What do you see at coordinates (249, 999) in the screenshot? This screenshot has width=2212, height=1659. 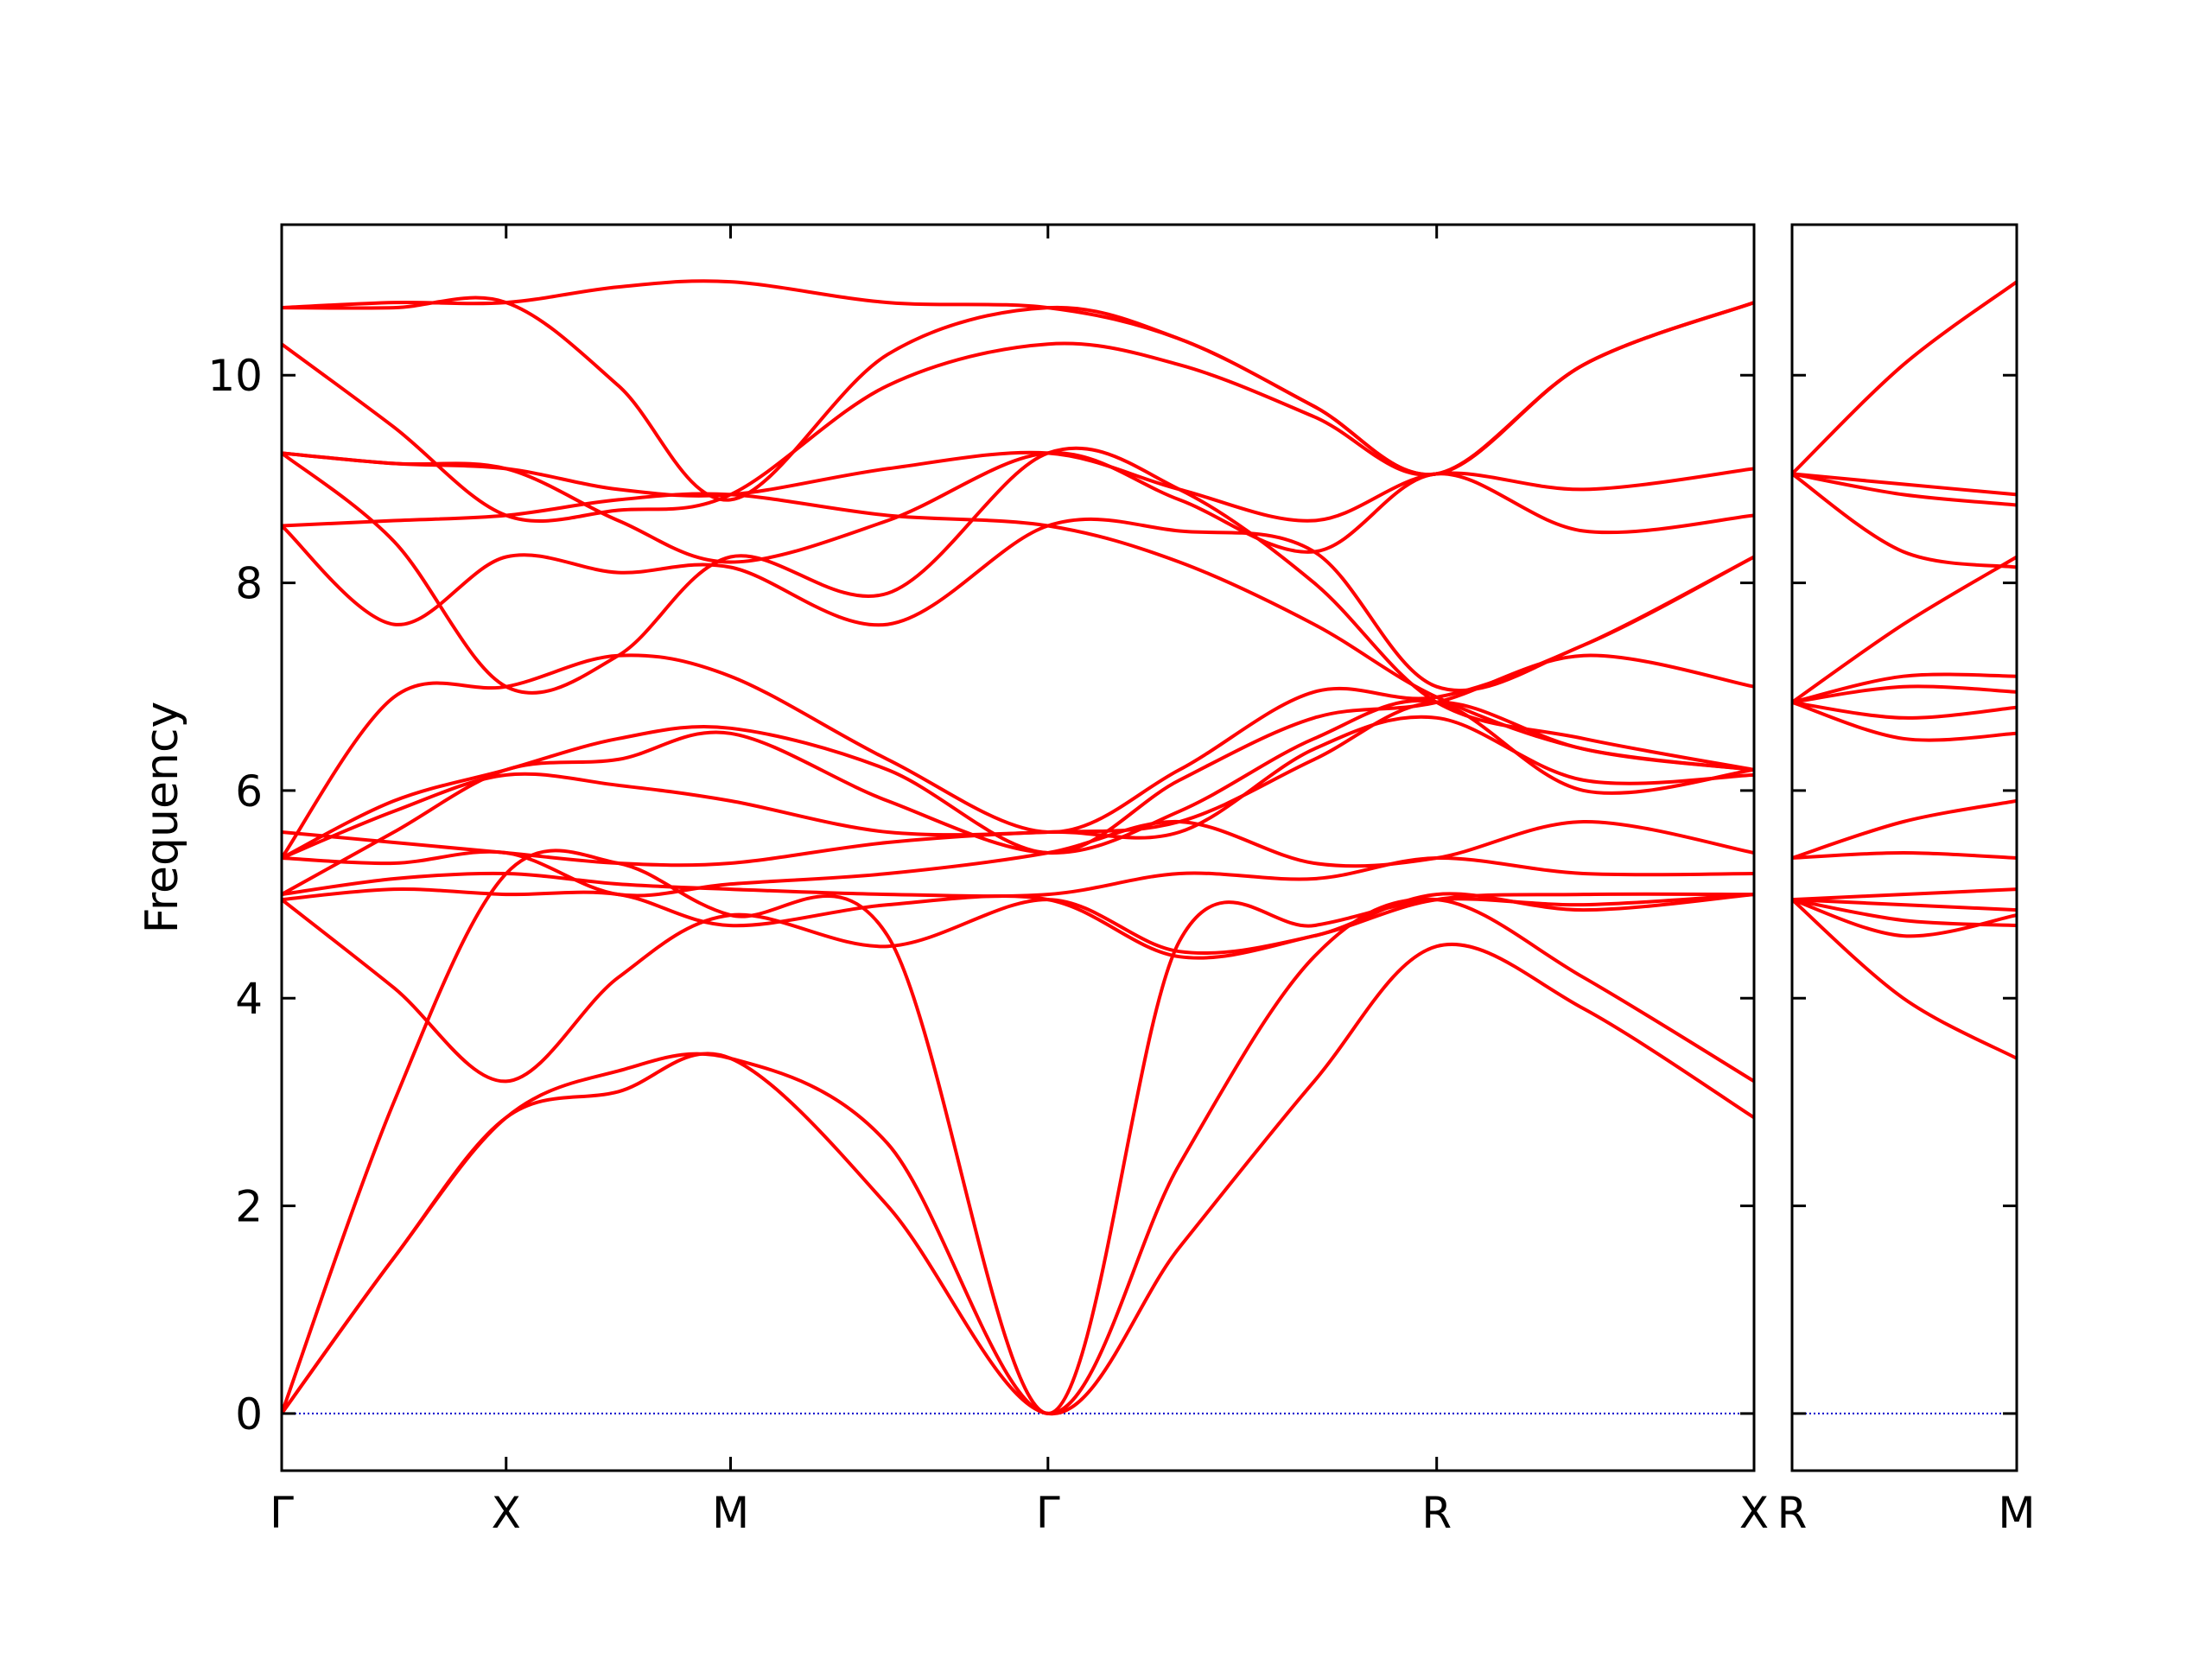 I see `y-tick-label: 4` at bounding box center [249, 999].